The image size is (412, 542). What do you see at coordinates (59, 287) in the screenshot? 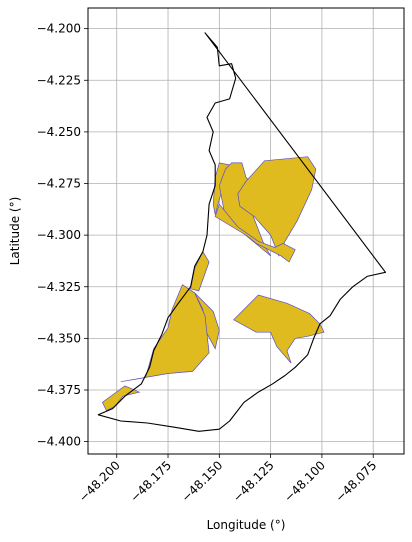
I see `y-tick-label: −4.325` at bounding box center [59, 287].